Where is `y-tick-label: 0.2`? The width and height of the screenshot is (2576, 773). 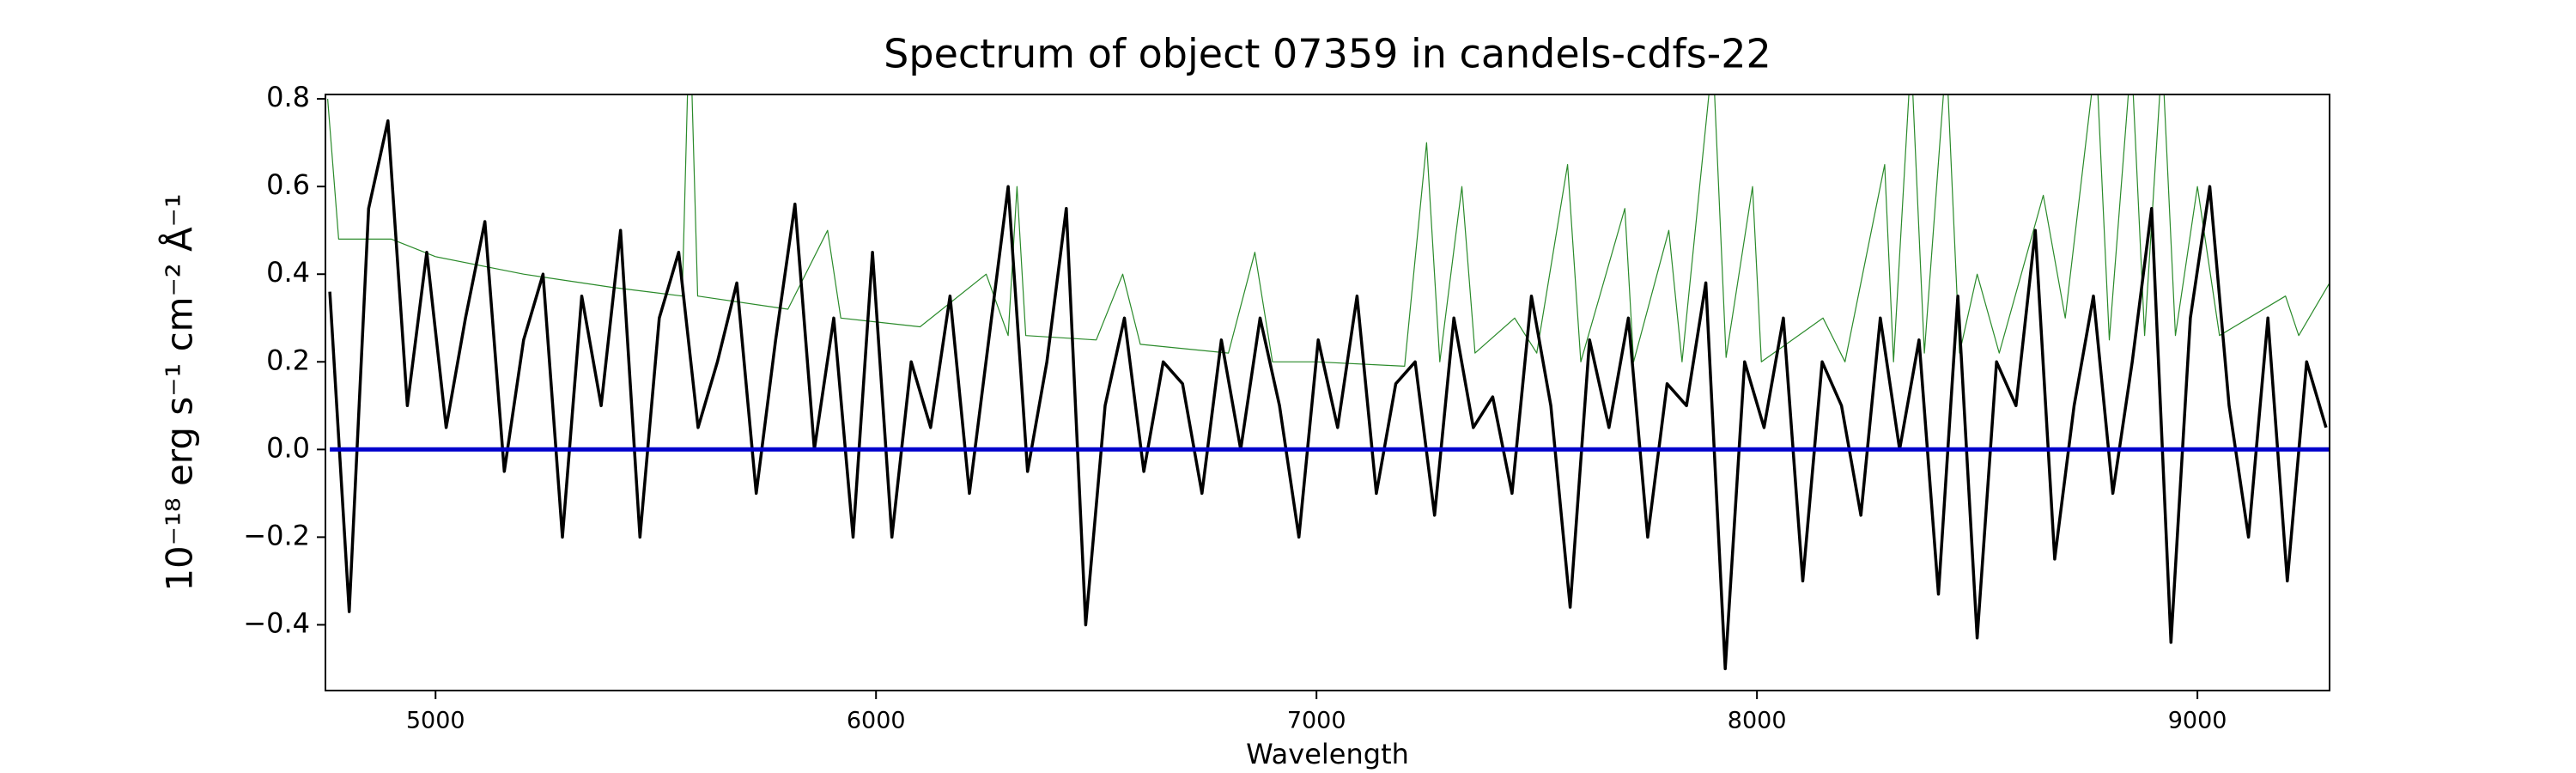
y-tick-label: 0.2 is located at coordinates (288, 360).